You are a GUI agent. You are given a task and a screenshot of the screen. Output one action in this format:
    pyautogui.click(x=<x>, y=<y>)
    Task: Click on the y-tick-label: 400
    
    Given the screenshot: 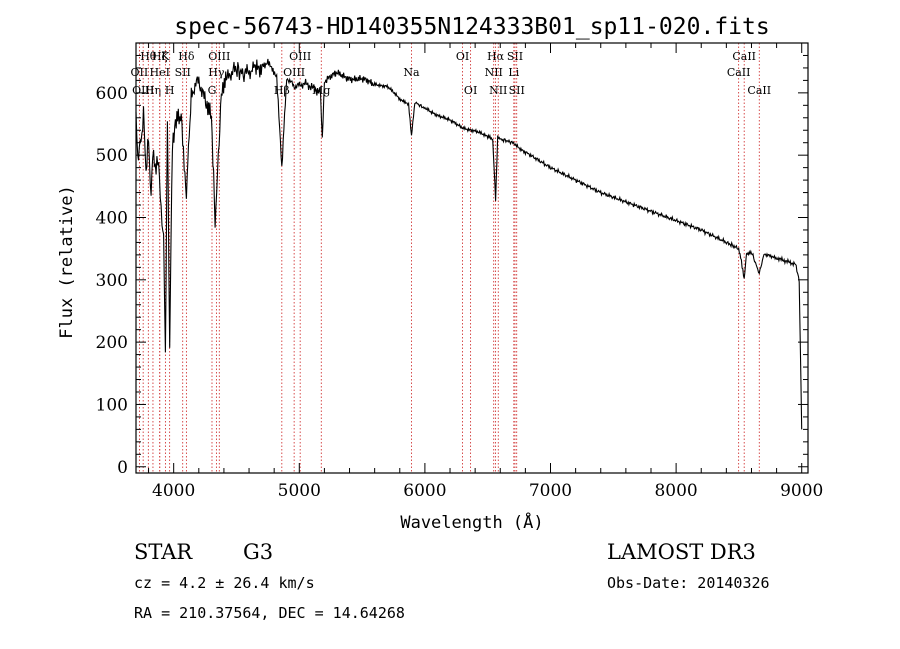 What is the action you would take?
    pyautogui.click(x=112, y=218)
    